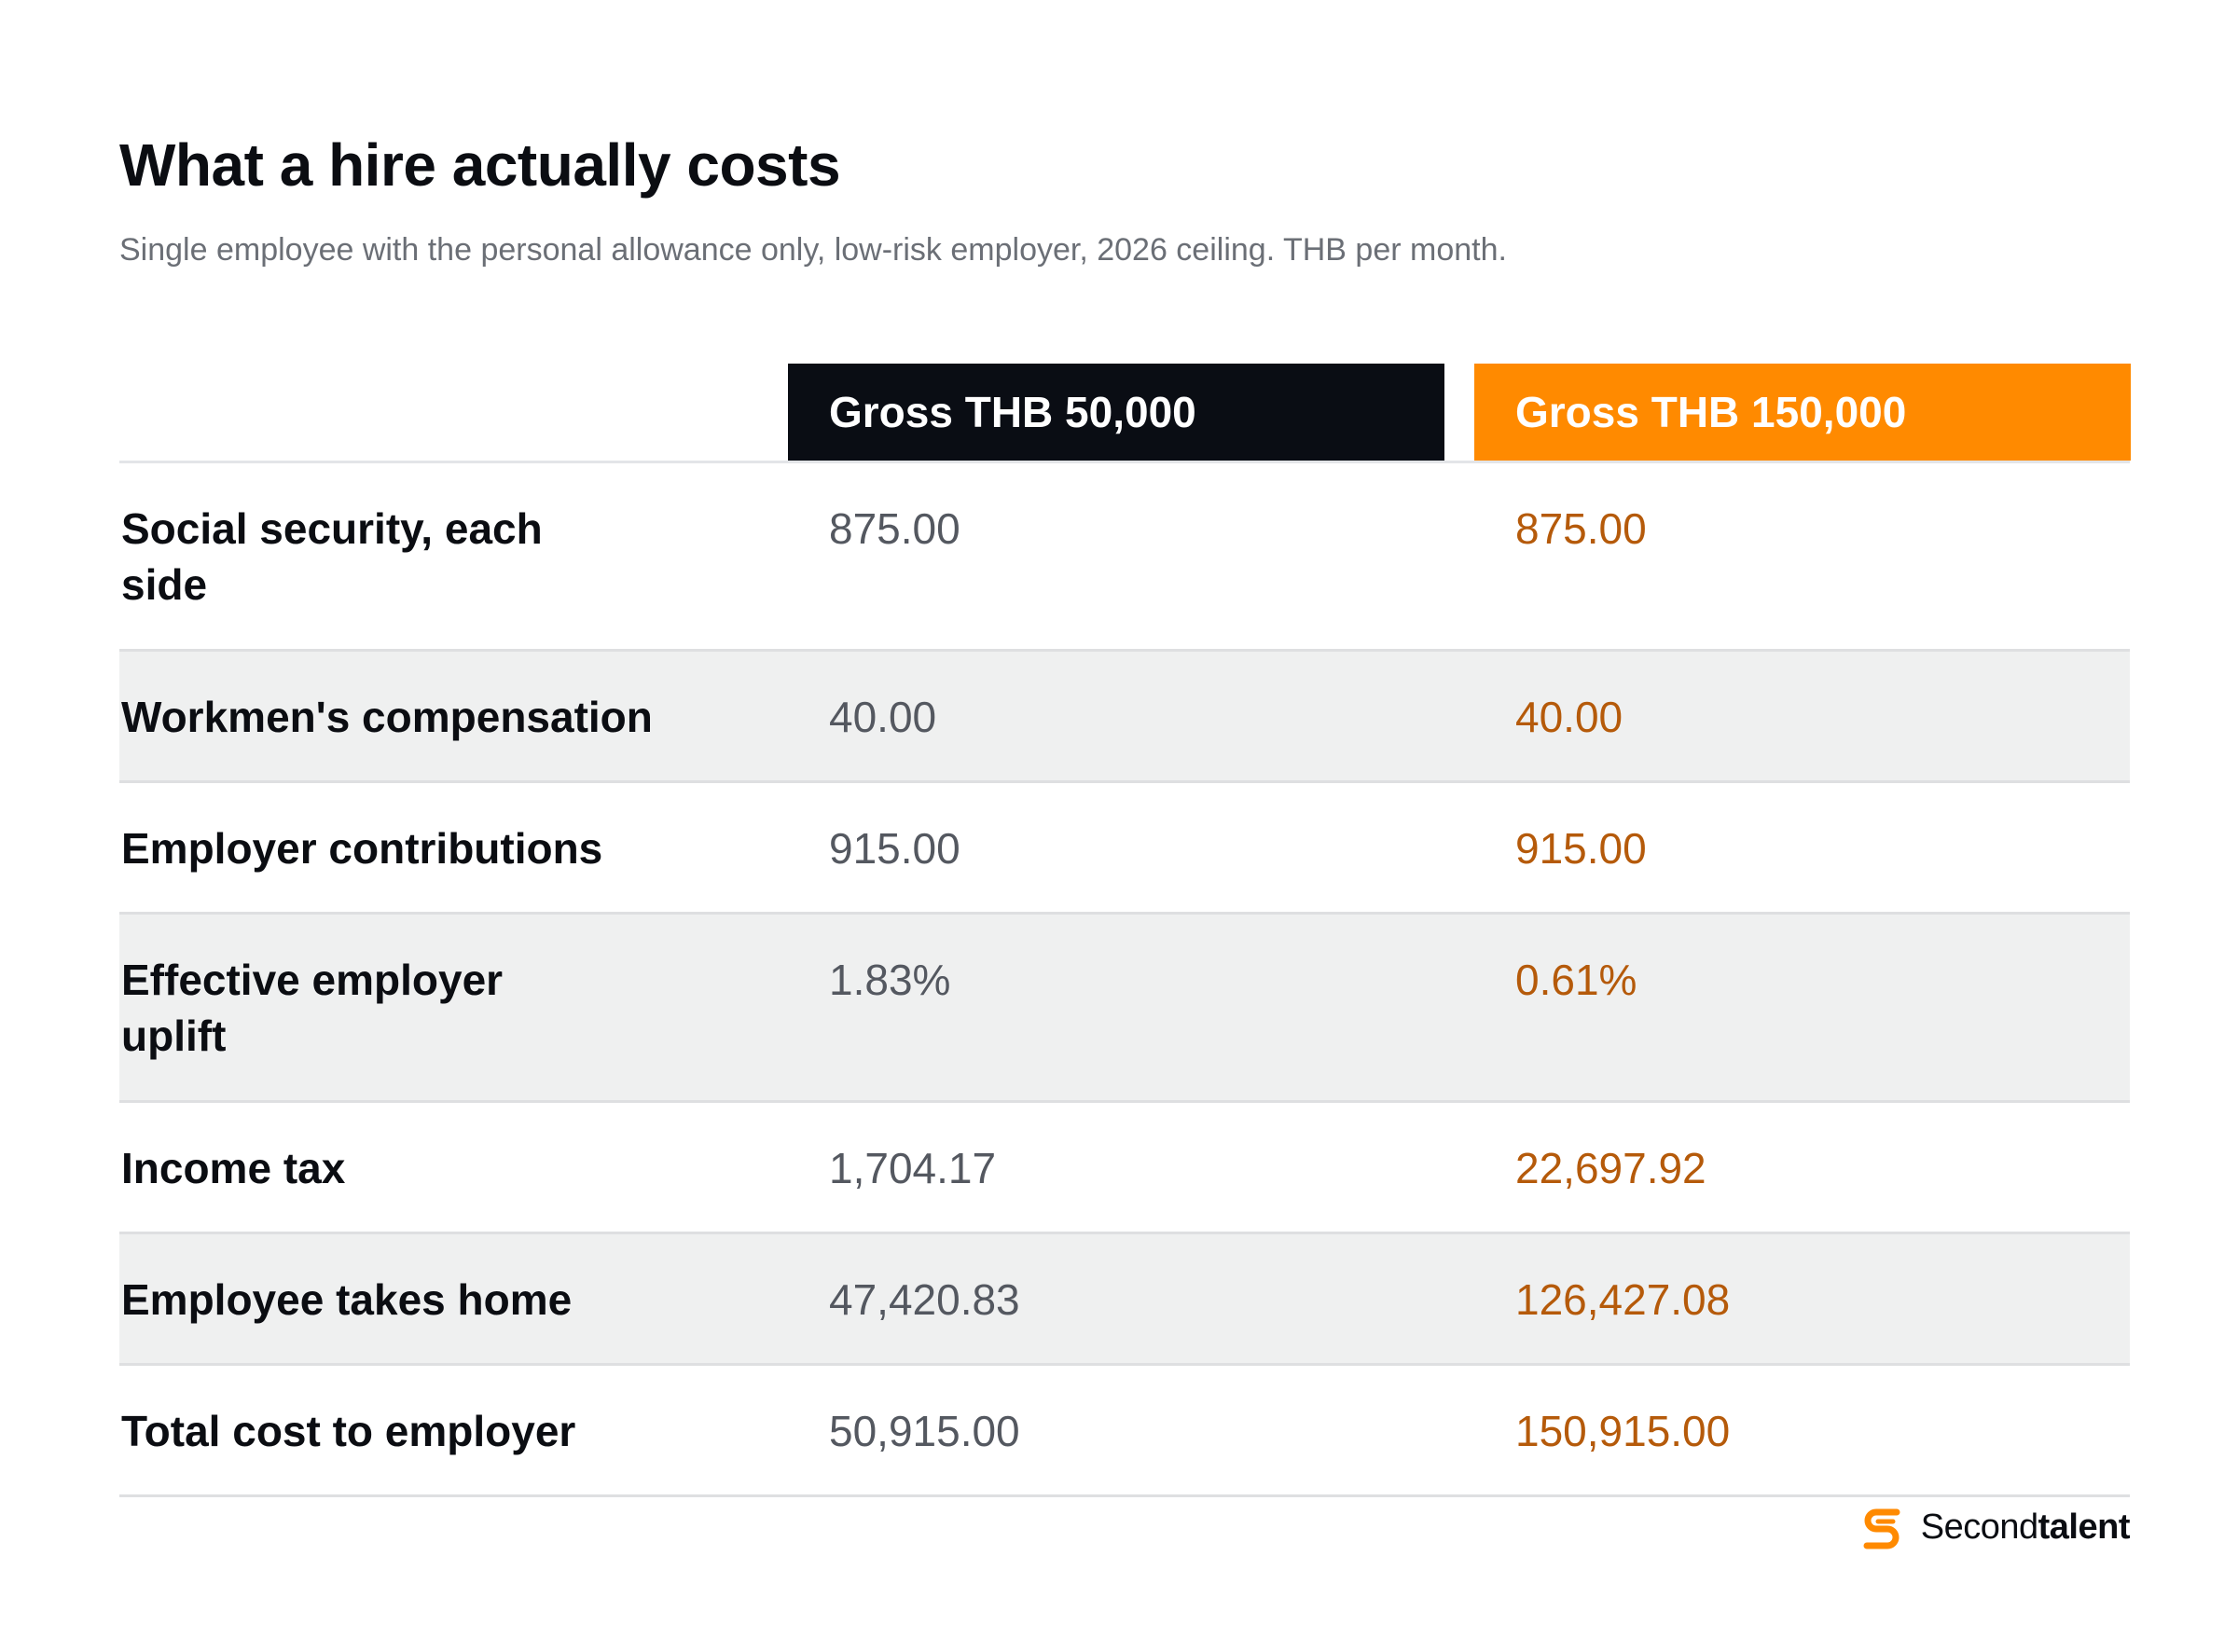 Image resolution: width=2238 pixels, height=1652 pixels. Describe the element at coordinates (890, 980) in the screenshot. I see `cell-value-gross-50000: 1.83%` at that location.